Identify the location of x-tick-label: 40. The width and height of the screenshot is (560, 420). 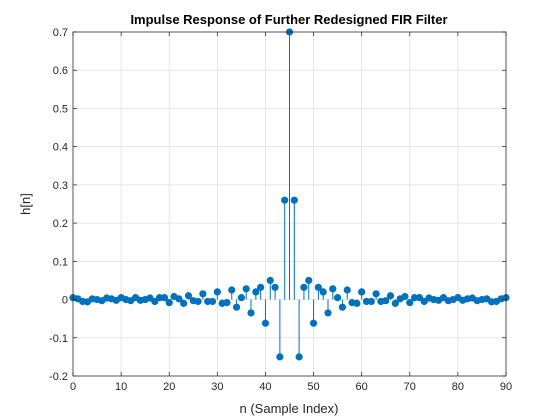
(265, 387).